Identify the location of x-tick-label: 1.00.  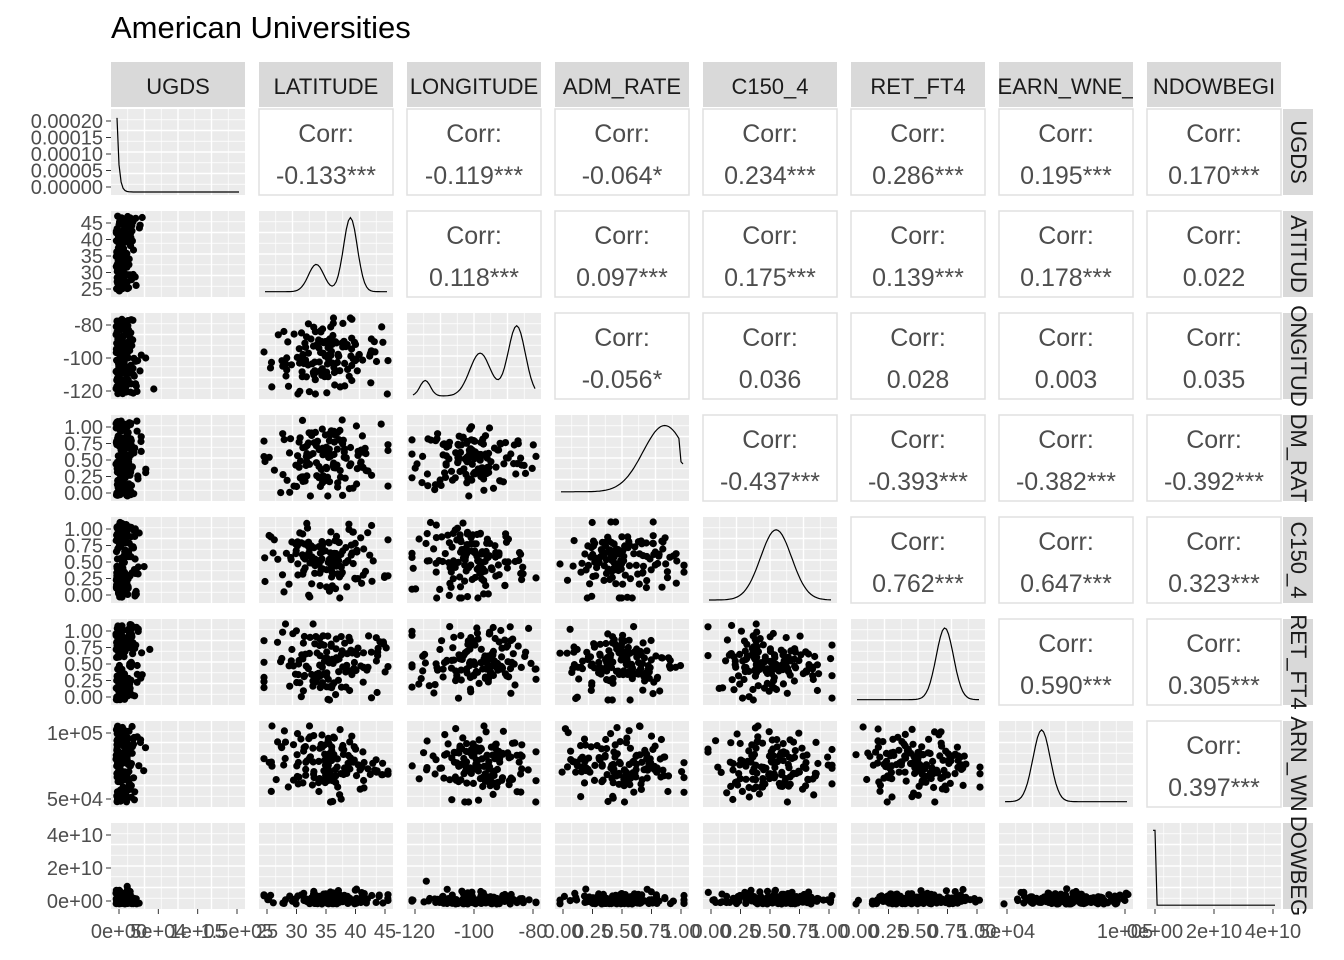
(977, 932).